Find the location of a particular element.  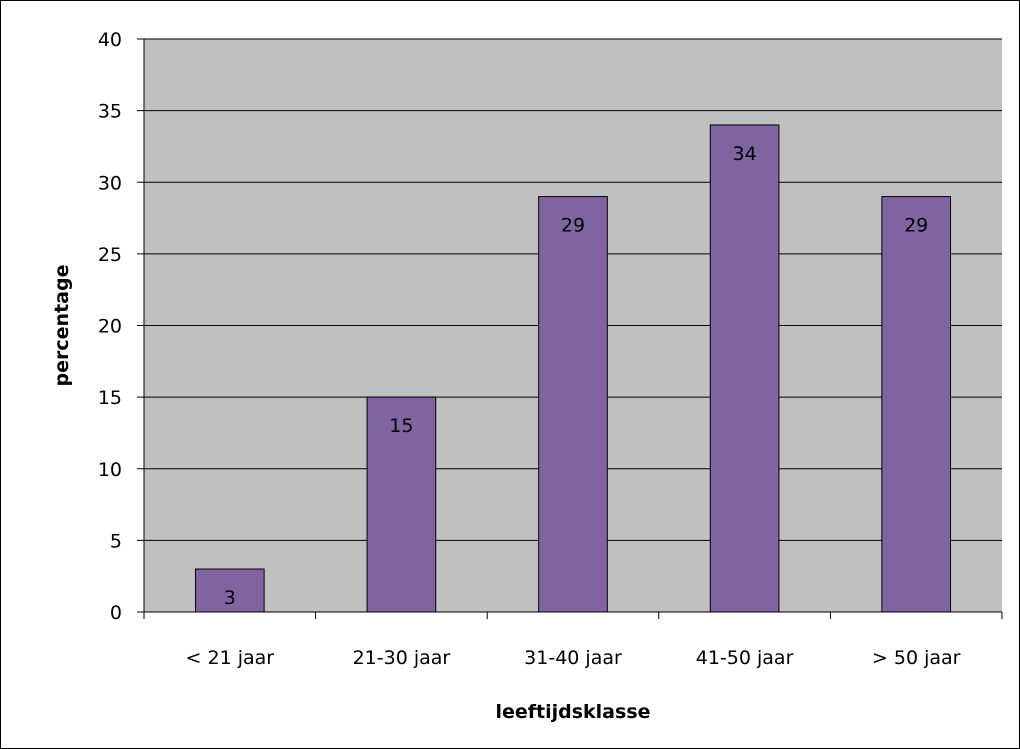

x-tick-label: 21-30 jaar is located at coordinates (402, 658).